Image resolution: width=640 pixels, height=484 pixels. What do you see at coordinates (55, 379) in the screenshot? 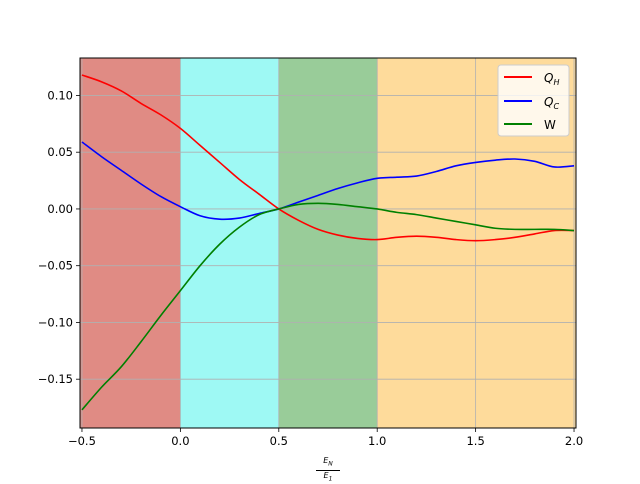
I see `y-tick-label-0: −0.15` at bounding box center [55, 379].